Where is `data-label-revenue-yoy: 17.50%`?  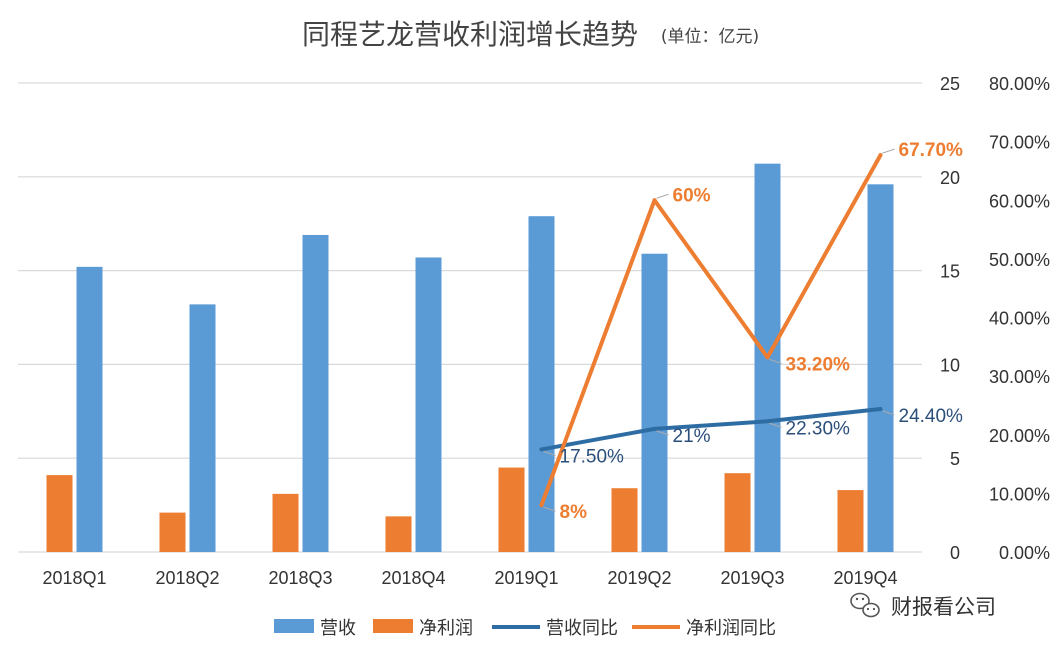
data-label-revenue-yoy: 17.50% is located at coordinates (592, 456).